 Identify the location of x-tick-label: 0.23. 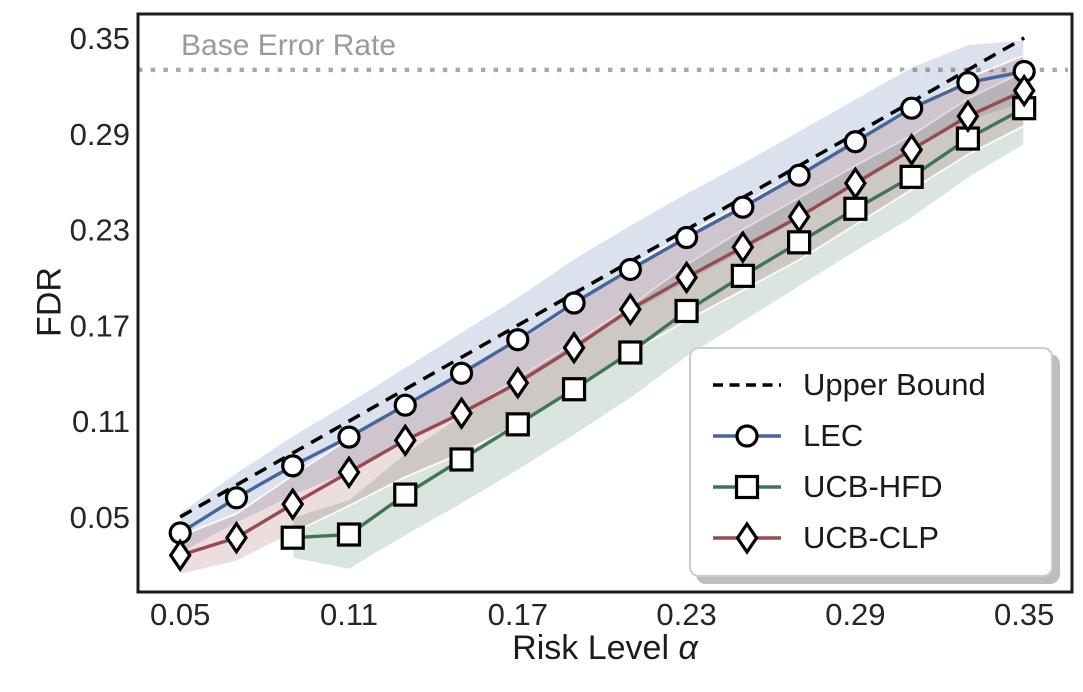
(686, 614).